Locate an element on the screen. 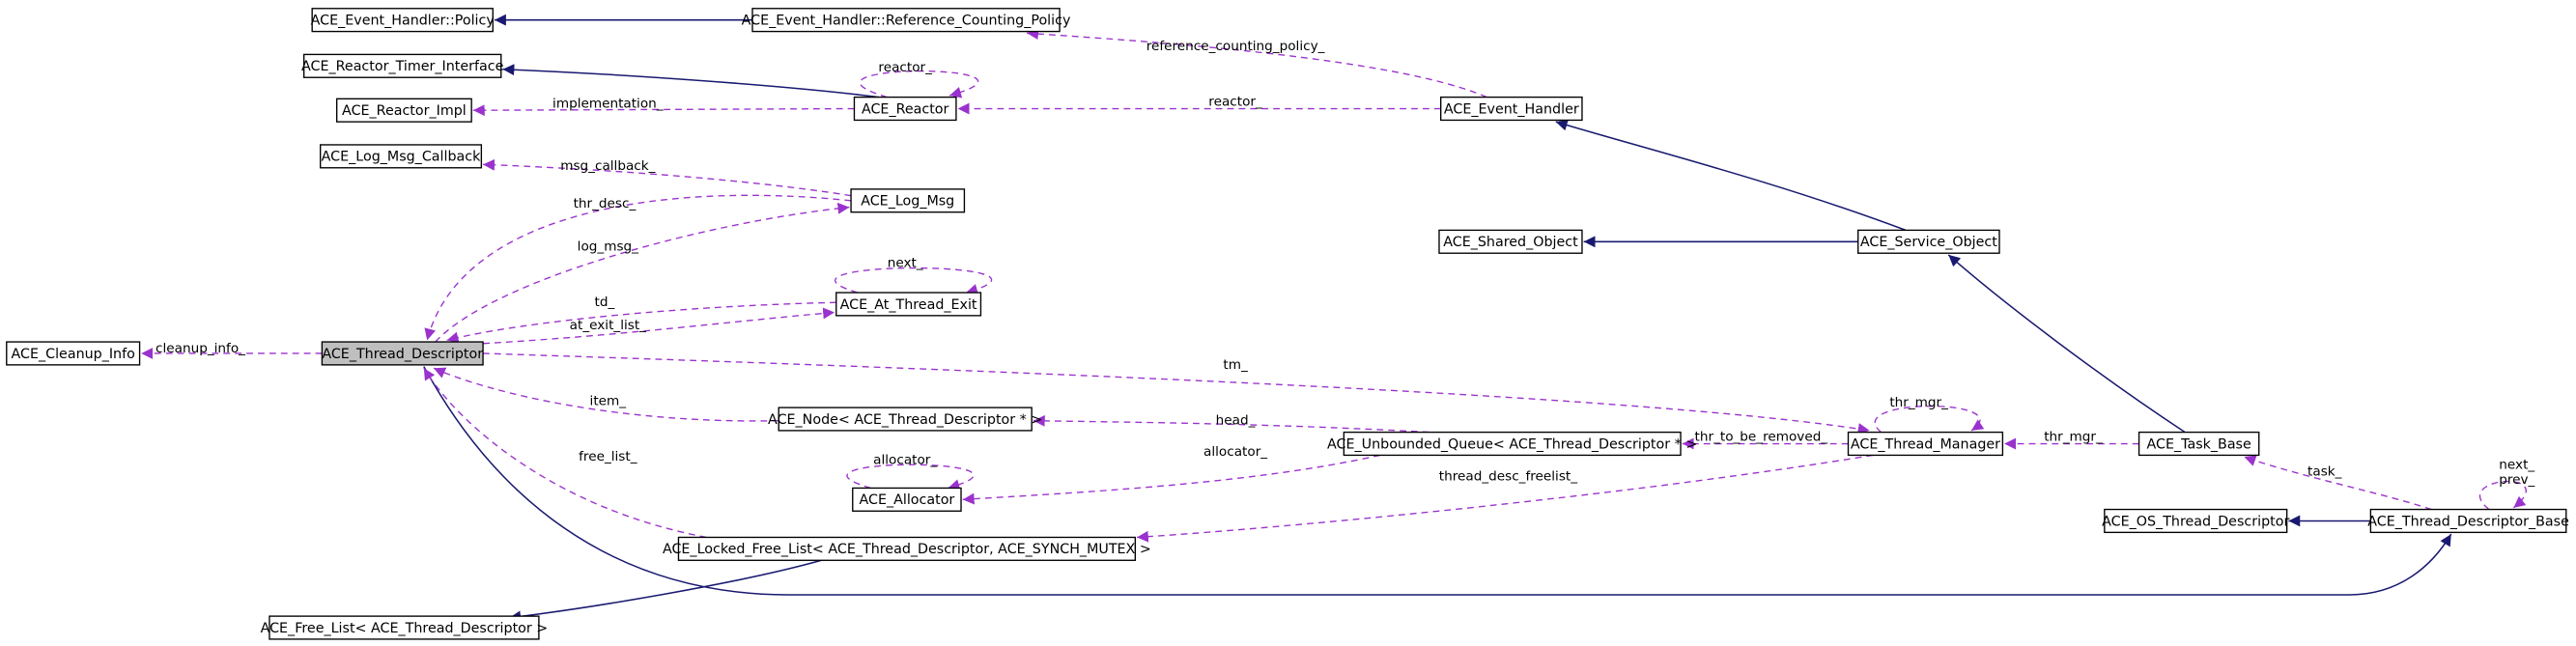 The width and height of the screenshot is (2576, 646). class-label: ACE_Free_List< ACE_Thread_Descriptor > is located at coordinates (405, 628).